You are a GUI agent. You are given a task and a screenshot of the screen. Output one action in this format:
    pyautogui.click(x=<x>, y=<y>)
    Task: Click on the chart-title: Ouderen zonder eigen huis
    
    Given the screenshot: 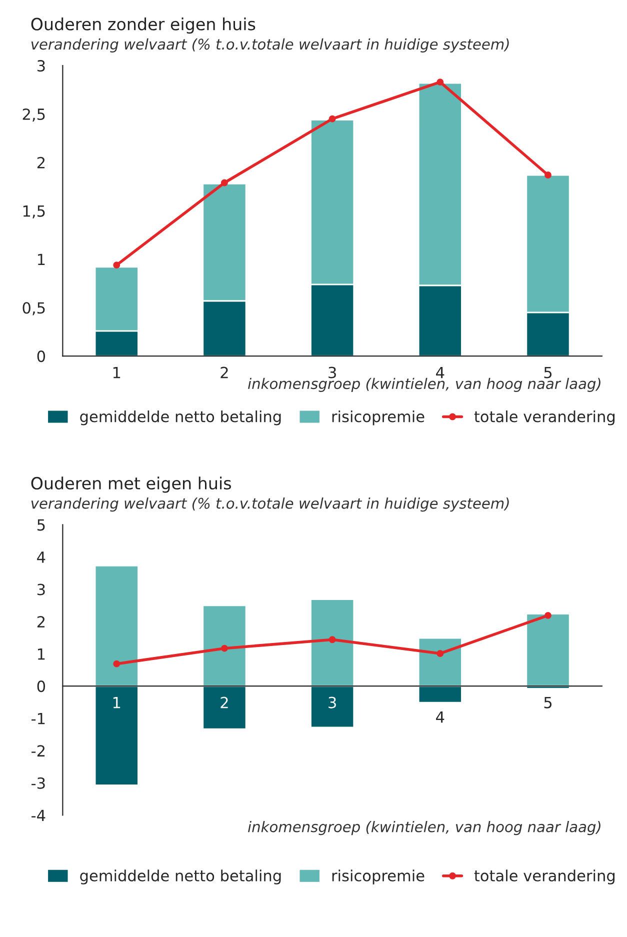 What is the action you would take?
    pyautogui.click(x=143, y=26)
    